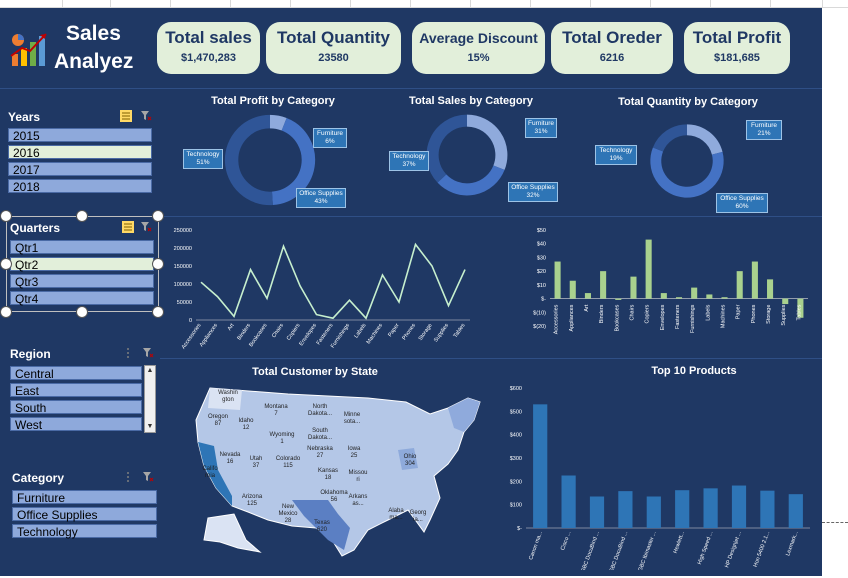 Image resolution: width=848 pixels, height=578 pixels. Describe the element at coordinates (208, 58) in the screenshot. I see `kpi-value: $1,470,283` at that location.